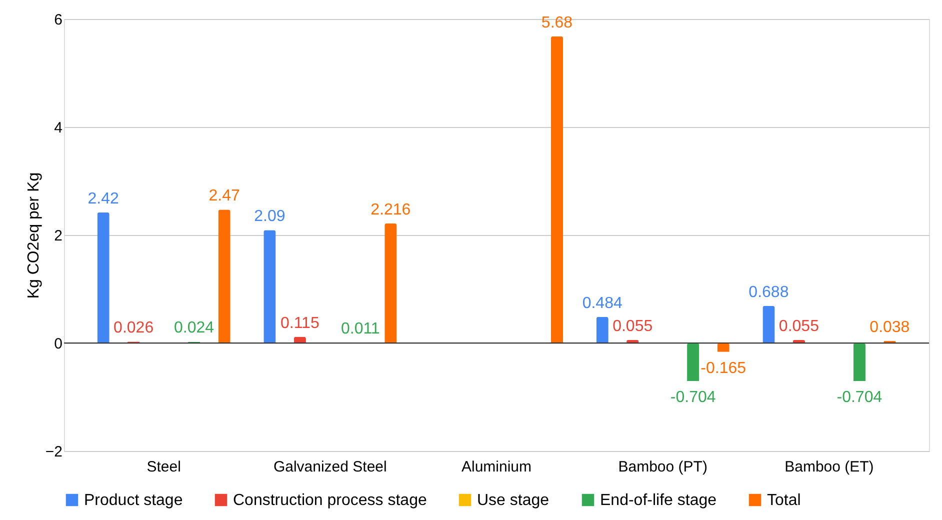  I want to click on x-tick-label: Bamboo (ET), so click(829, 467).